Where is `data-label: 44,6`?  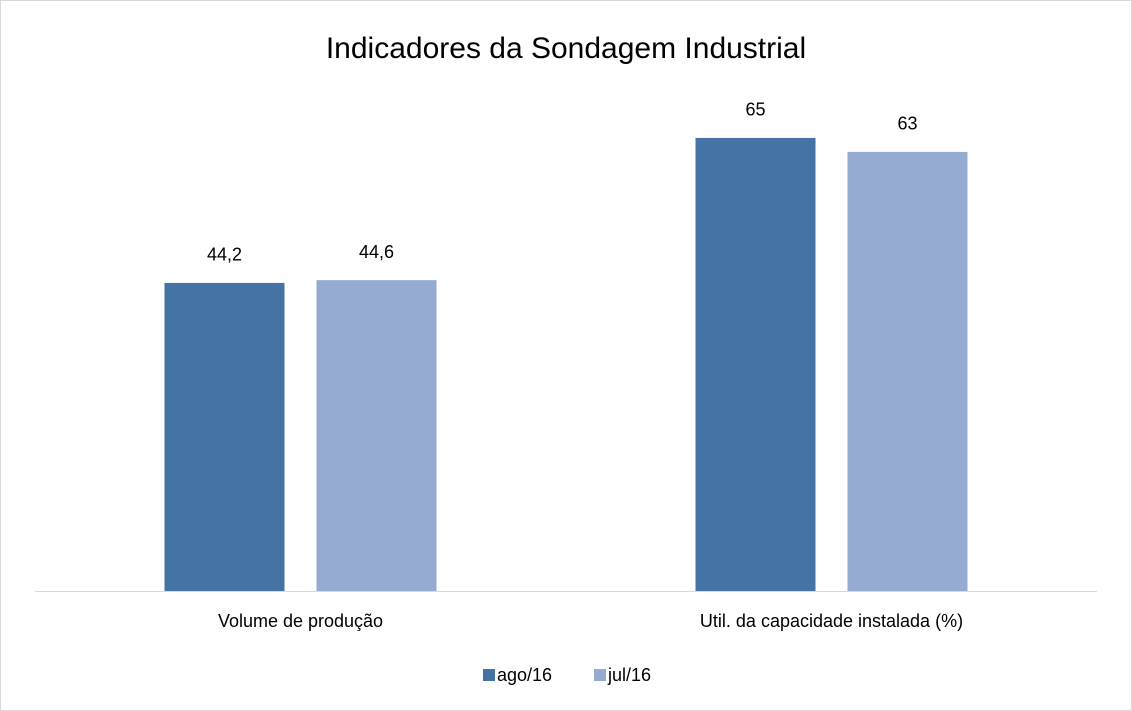 data-label: 44,6 is located at coordinates (376, 252).